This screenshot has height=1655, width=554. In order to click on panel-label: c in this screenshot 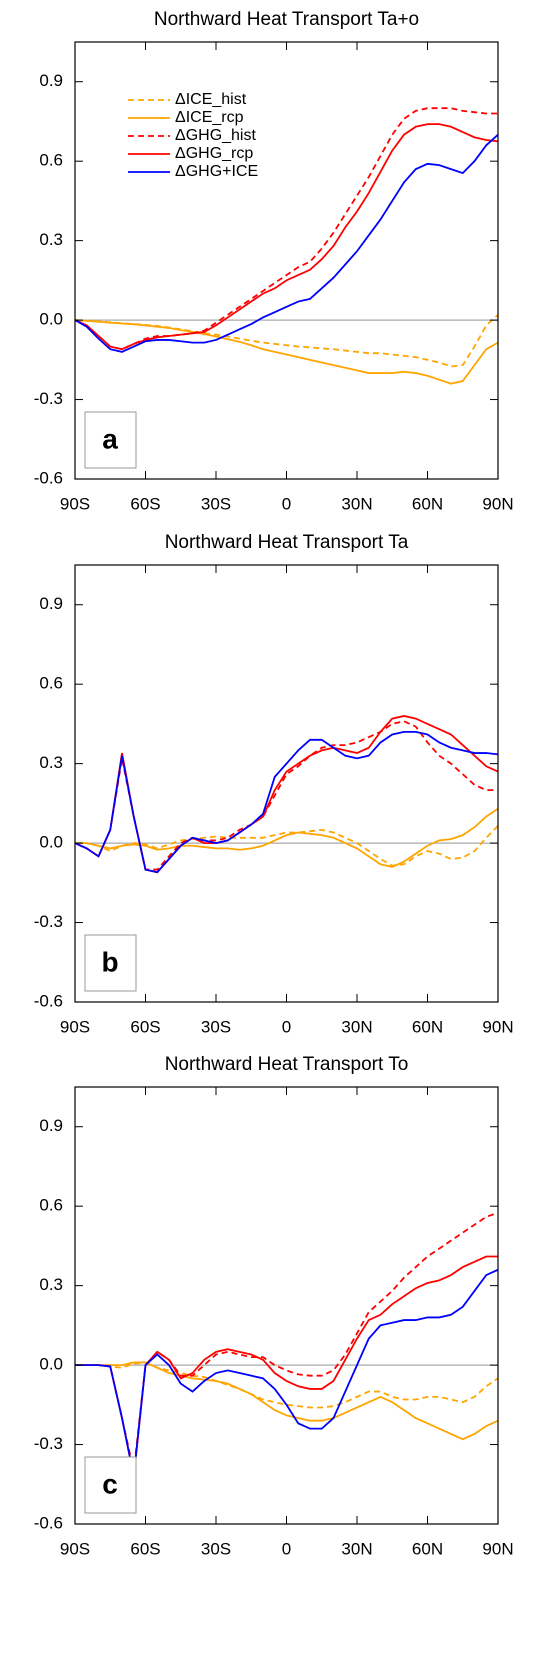, I will do `click(110, 1483)`.